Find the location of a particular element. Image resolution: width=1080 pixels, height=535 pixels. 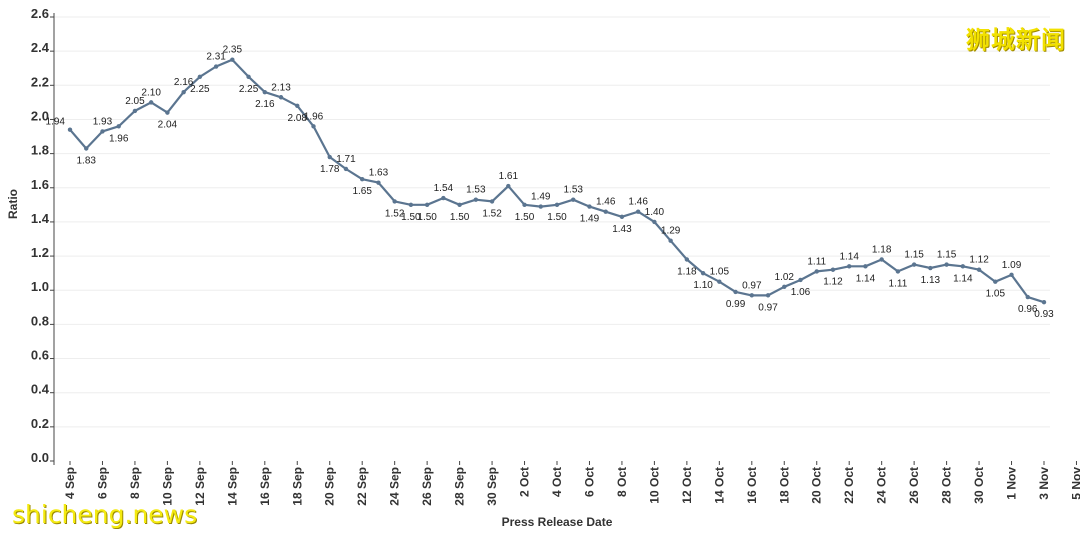

y-axis-title: Ratio is located at coordinates (13, 204).